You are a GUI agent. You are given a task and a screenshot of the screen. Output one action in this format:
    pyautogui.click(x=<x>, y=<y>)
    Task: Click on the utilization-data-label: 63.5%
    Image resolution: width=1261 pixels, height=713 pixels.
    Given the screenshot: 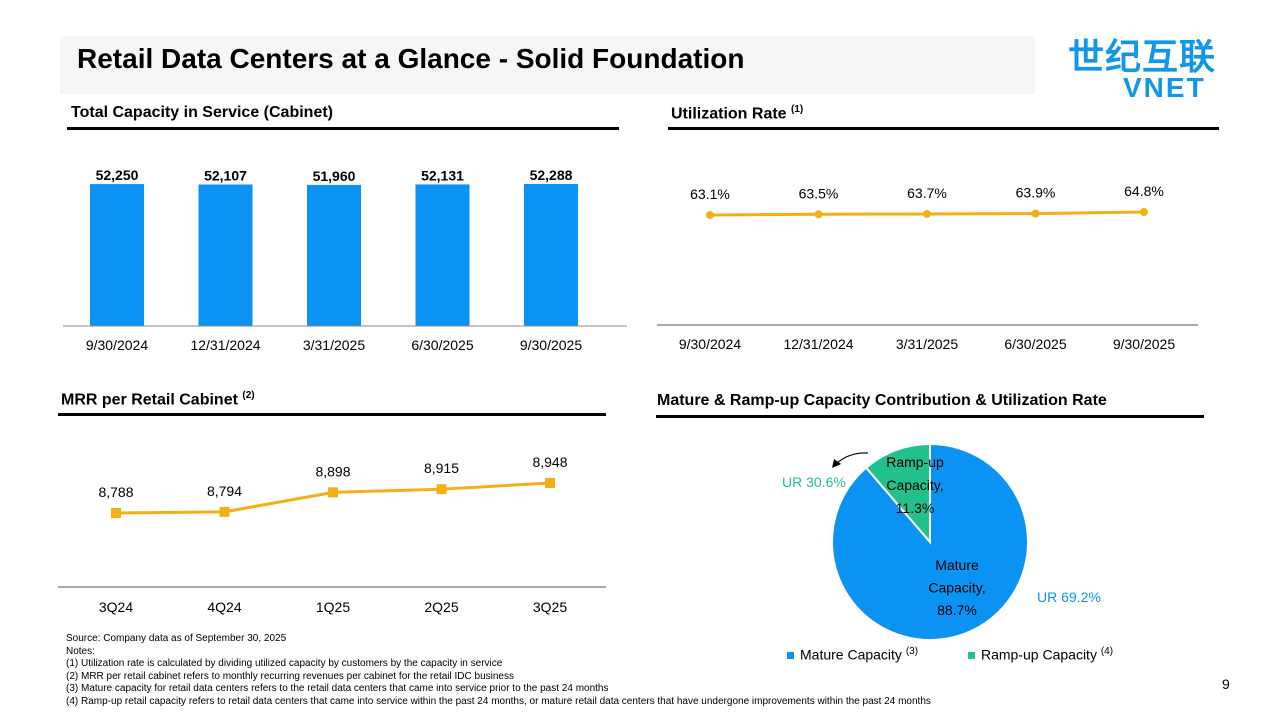 What is the action you would take?
    pyautogui.click(x=819, y=193)
    